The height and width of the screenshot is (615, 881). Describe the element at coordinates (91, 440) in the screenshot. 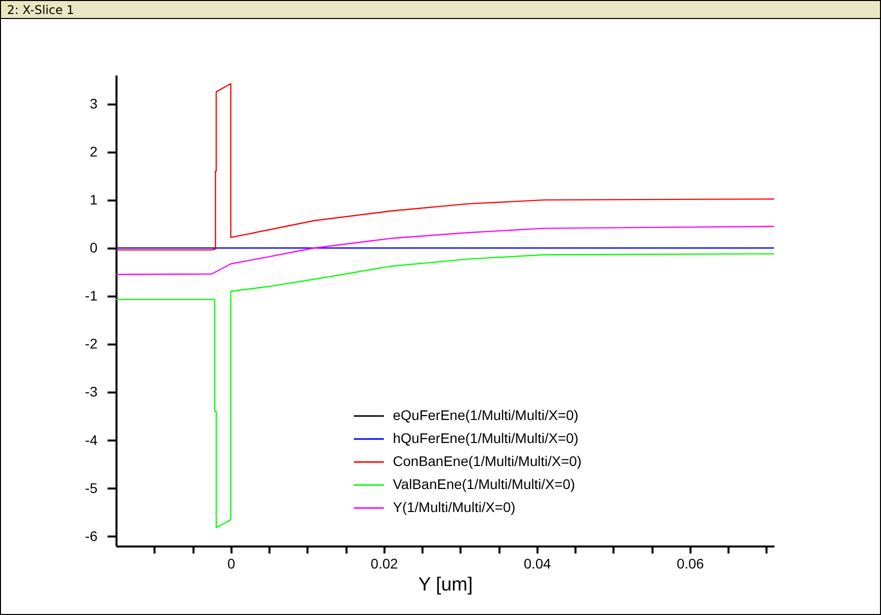

I see `y-tick-label: -4` at that location.